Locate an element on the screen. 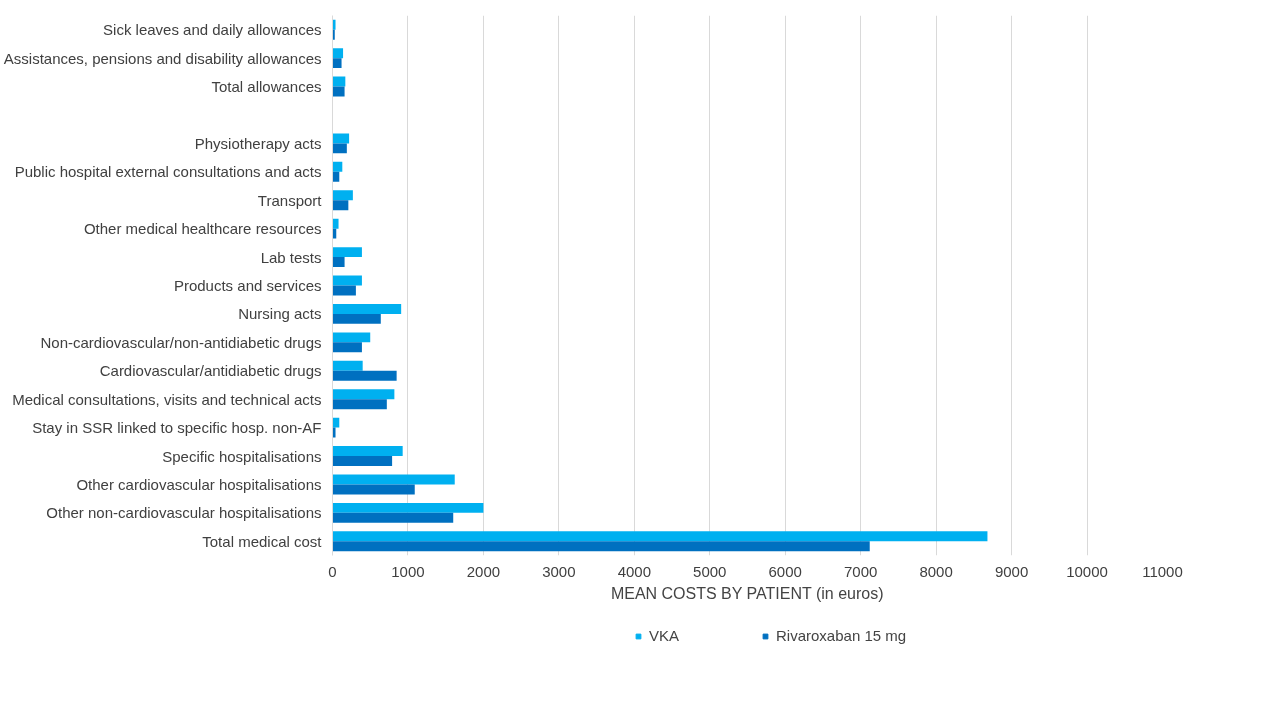  y-tick-label: Public hospital external consultations and acts is located at coordinates (168, 172).